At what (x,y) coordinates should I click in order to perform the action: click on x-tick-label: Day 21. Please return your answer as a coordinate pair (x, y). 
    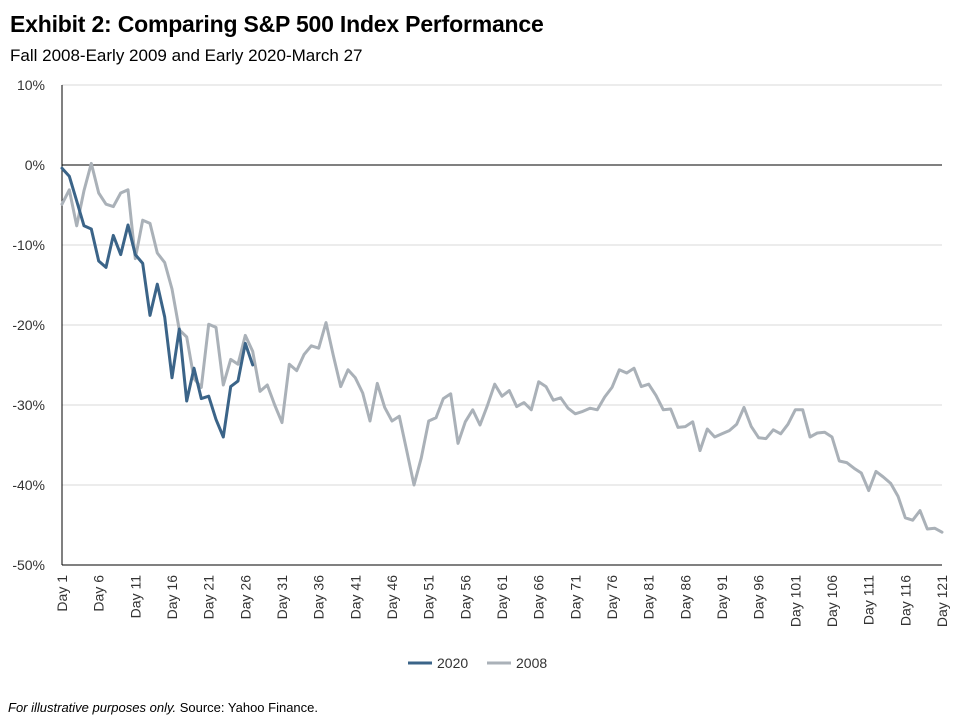
    Looking at the image, I should click on (209, 597).